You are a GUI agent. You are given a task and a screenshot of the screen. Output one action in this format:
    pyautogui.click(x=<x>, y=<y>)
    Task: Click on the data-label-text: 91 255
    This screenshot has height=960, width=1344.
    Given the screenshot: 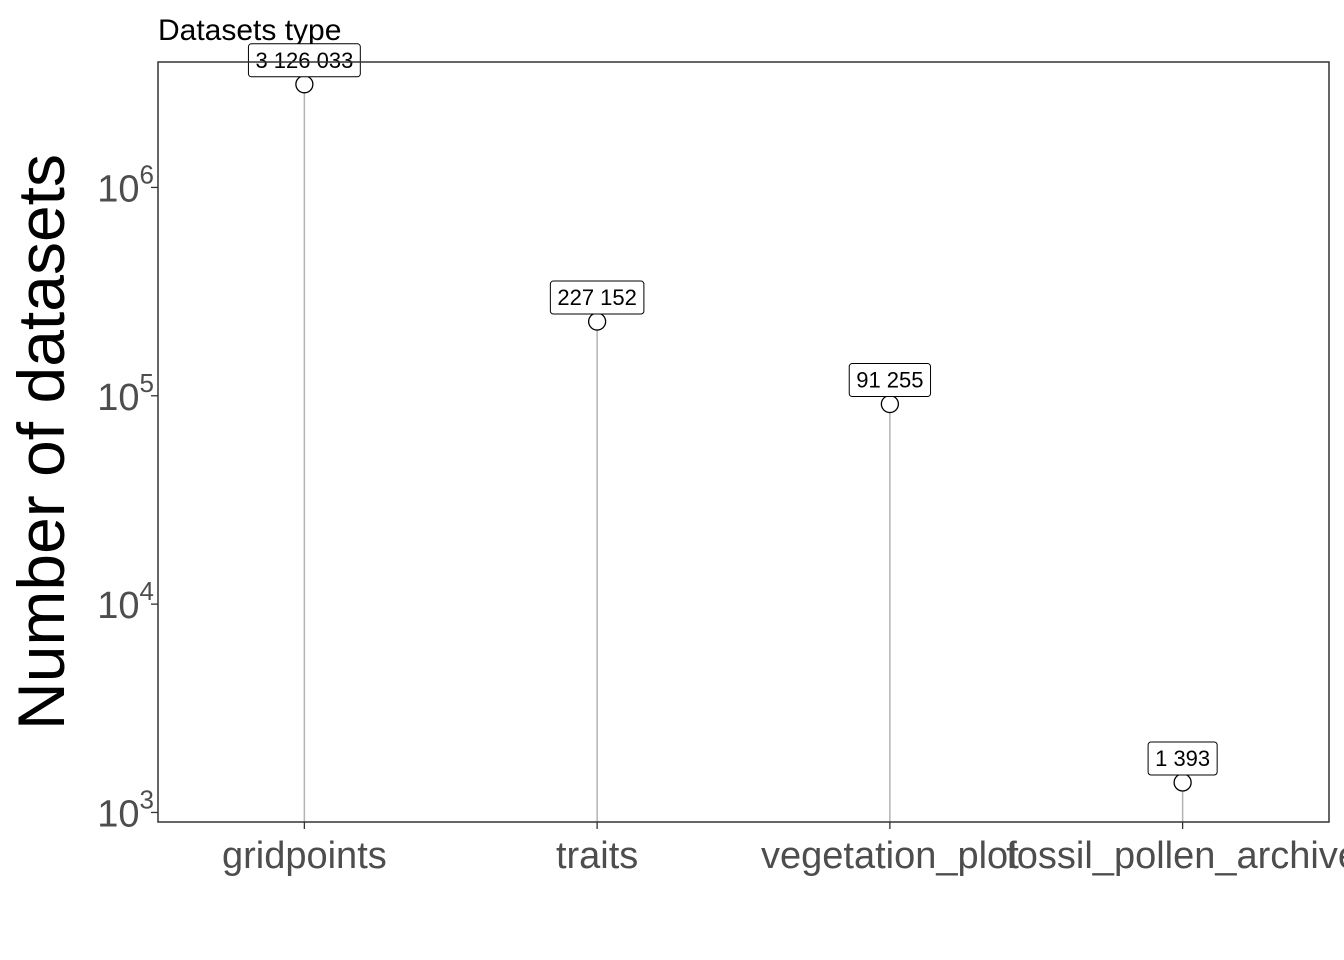 What is the action you would take?
    pyautogui.click(x=889, y=380)
    